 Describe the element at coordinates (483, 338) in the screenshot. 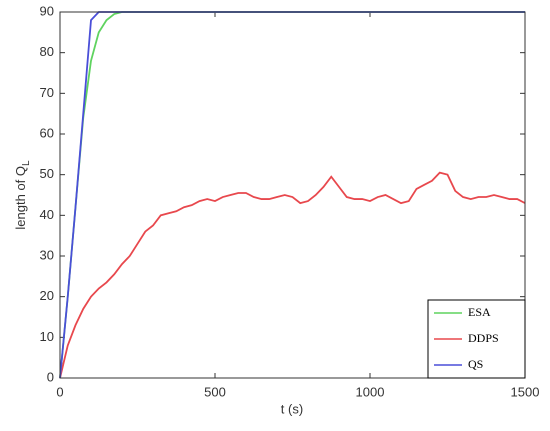

I see `legend-label: DDPS` at that location.